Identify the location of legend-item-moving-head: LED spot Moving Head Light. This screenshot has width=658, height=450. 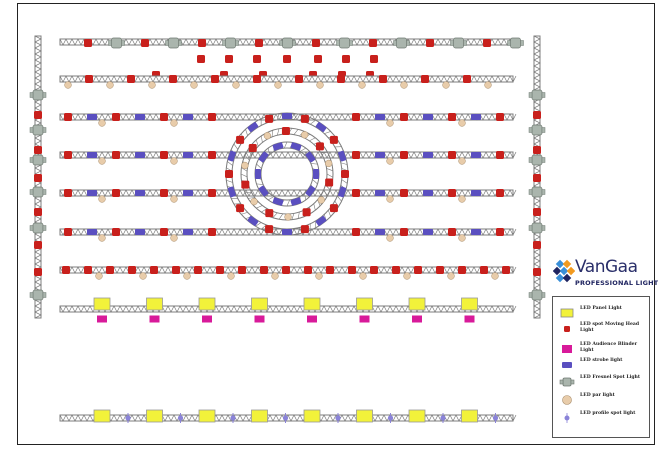
(602, 329).